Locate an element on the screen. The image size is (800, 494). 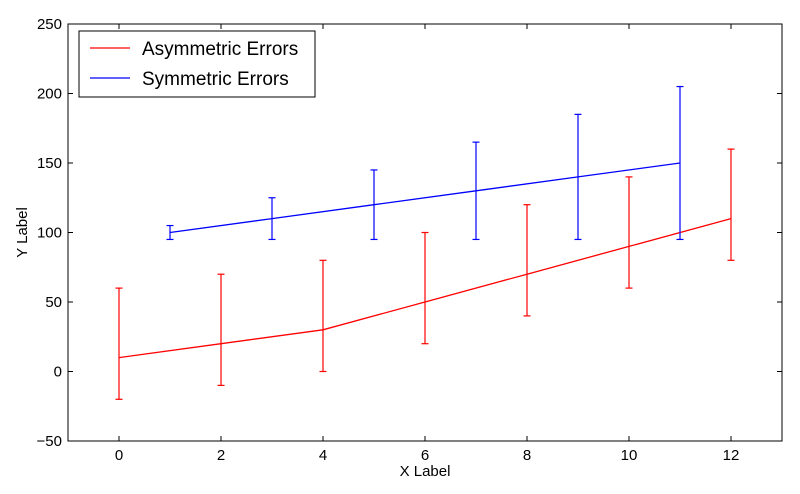
legend-box is located at coordinates (197, 64).